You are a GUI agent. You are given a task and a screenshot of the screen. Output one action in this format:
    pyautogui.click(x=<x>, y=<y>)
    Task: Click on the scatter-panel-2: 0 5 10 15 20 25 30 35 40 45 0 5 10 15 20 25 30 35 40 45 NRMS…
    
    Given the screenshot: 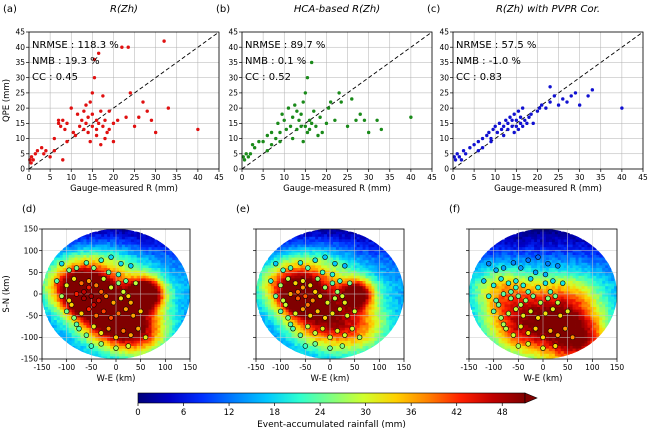 What is the action you would take?
    pyautogui.click(x=537, y=99)
    